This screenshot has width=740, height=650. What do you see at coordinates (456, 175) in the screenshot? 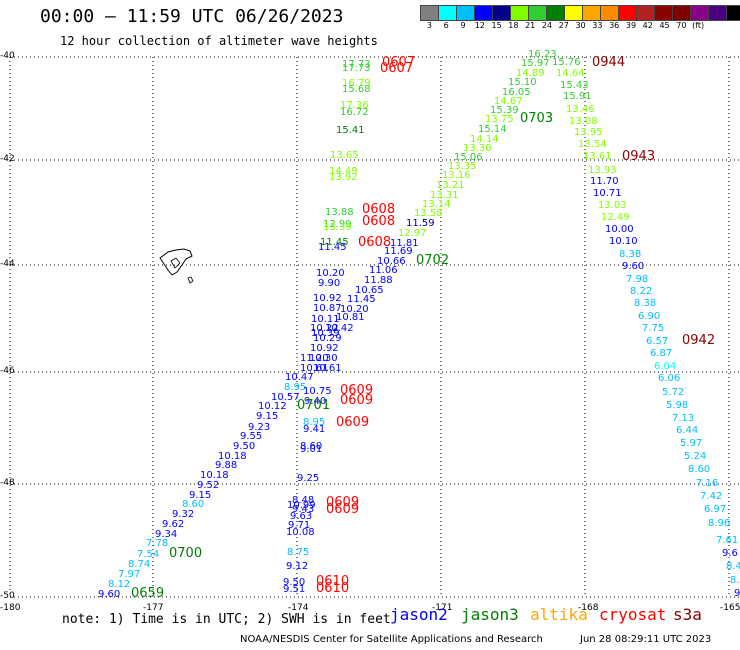
I see `wave-height-value: 13.16` at bounding box center [456, 175].